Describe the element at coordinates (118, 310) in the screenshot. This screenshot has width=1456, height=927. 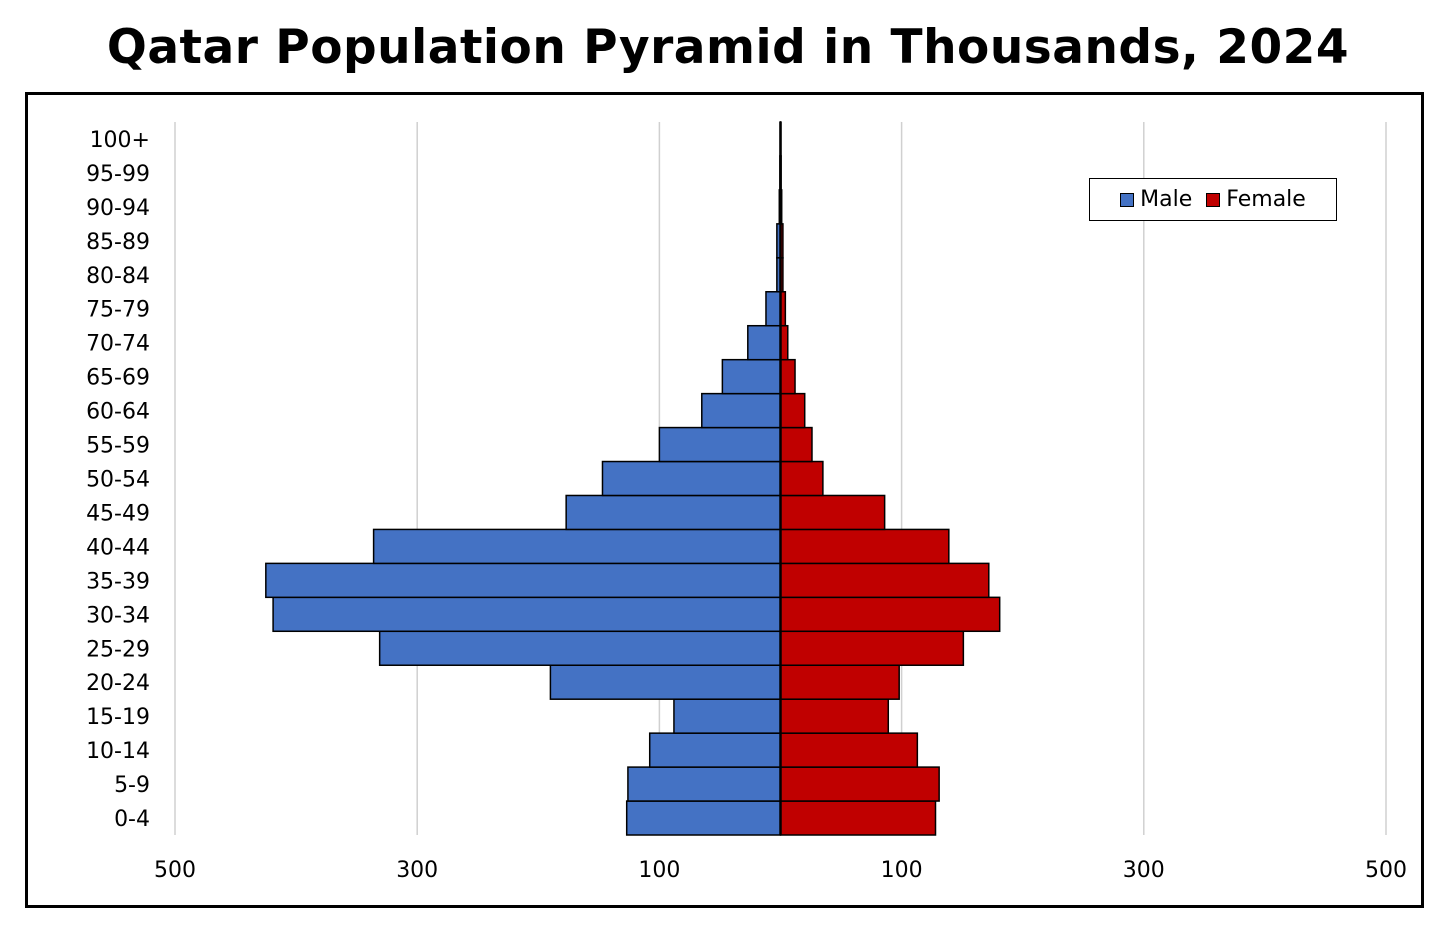
I see `y-tick-label-75-79: 75-79` at that location.